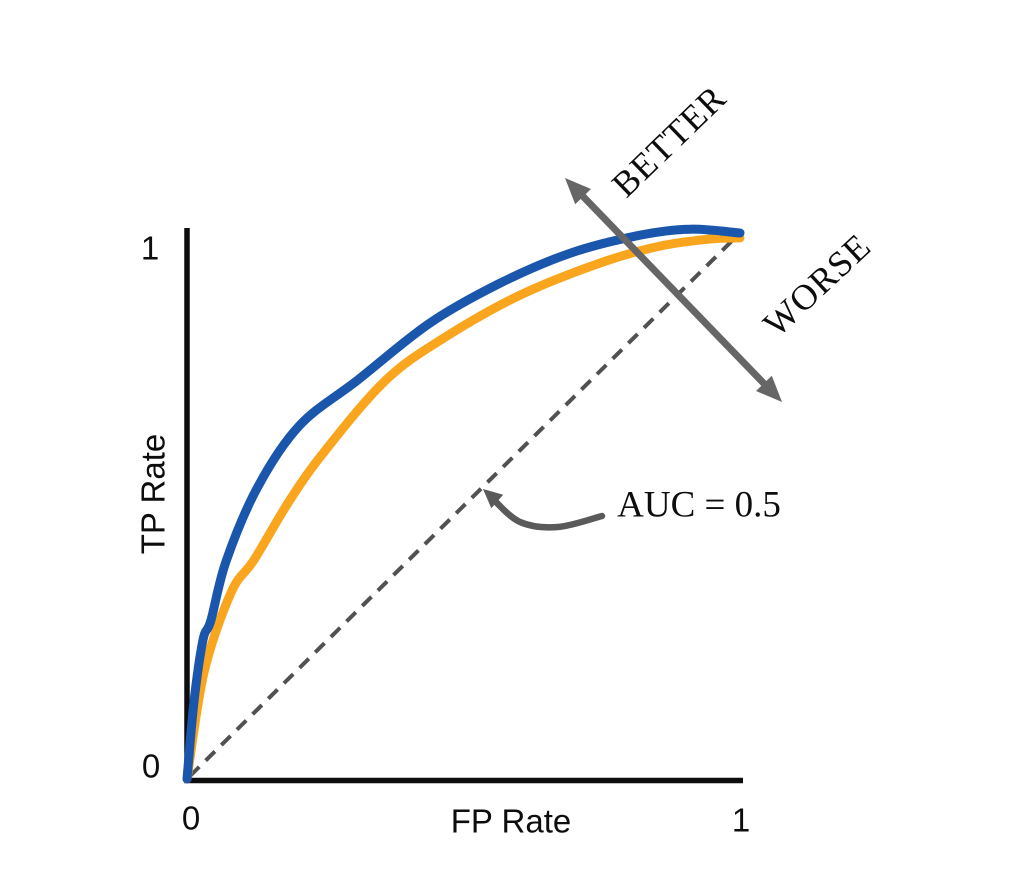  Describe the element at coordinates (191, 818) in the screenshot. I see `x-axis-tick-0: 0` at that location.